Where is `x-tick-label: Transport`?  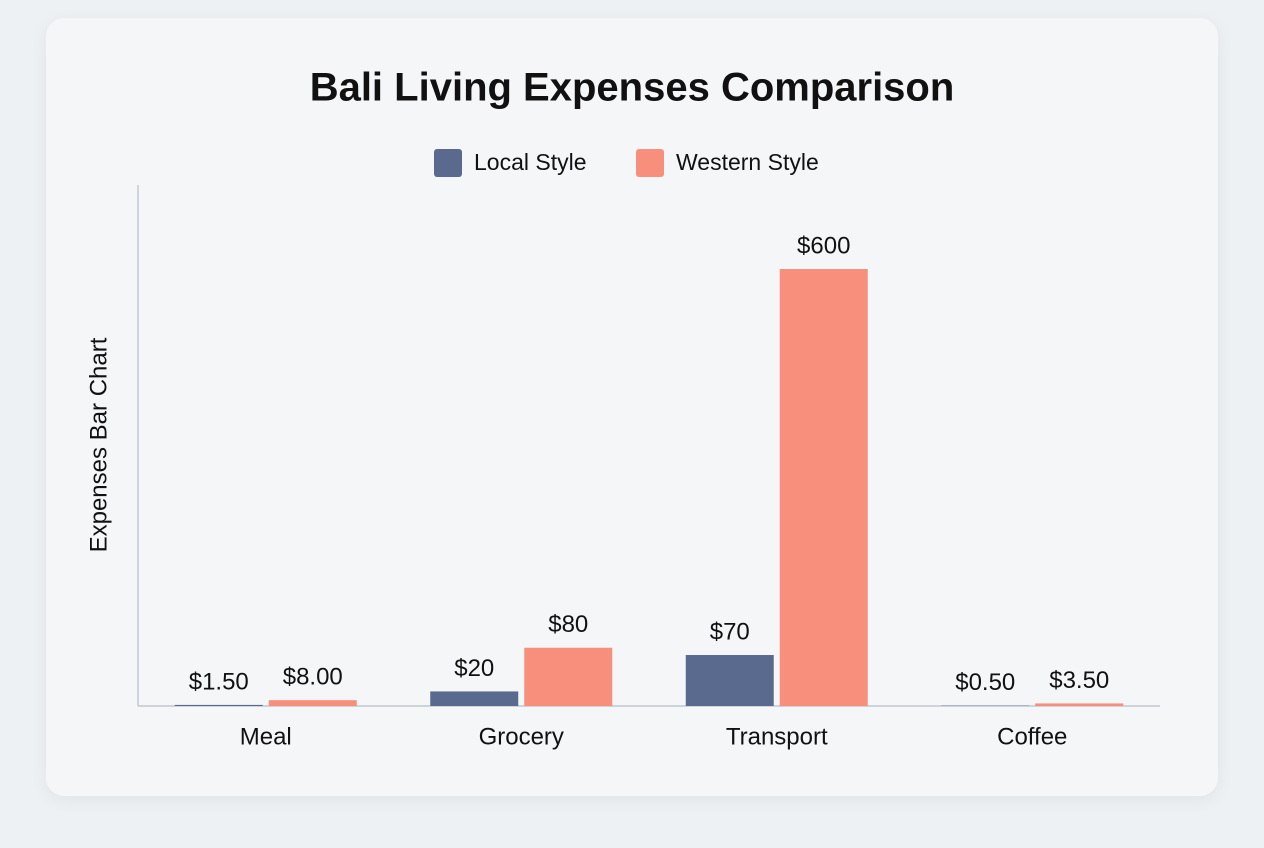
x-tick-label: Transport is located at coordinates (777, 736).